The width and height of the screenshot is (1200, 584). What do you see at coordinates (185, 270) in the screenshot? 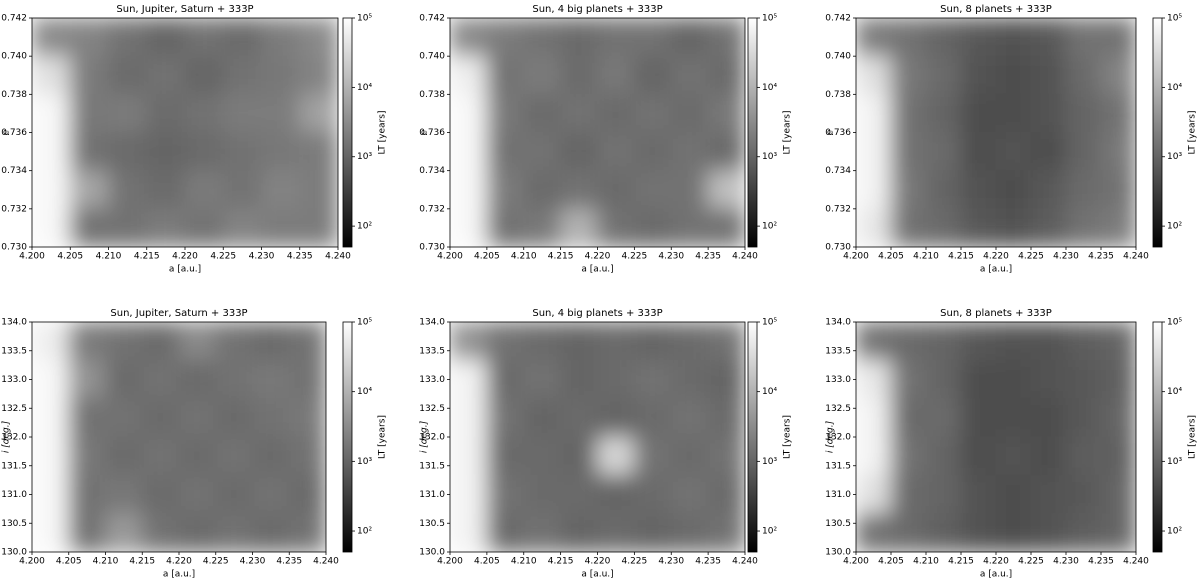
I see `x-axis-label: a [a.u.]` at bounding box center [185, 270].